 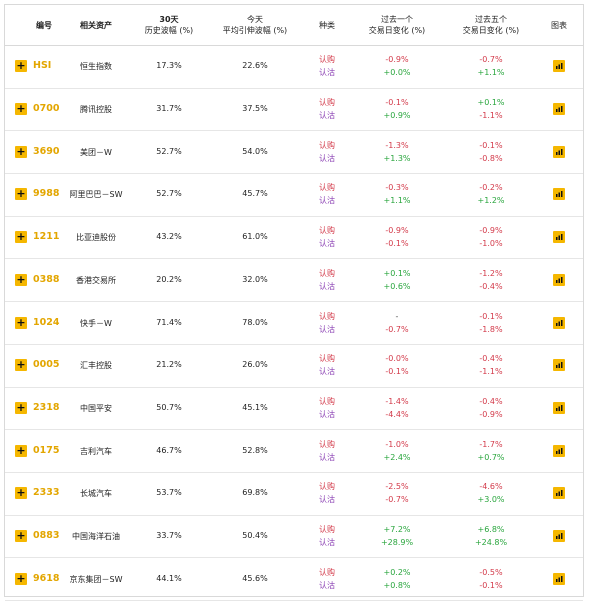 I want to click on implied-vol-value: 78.0%, so click(x=255, y=322).